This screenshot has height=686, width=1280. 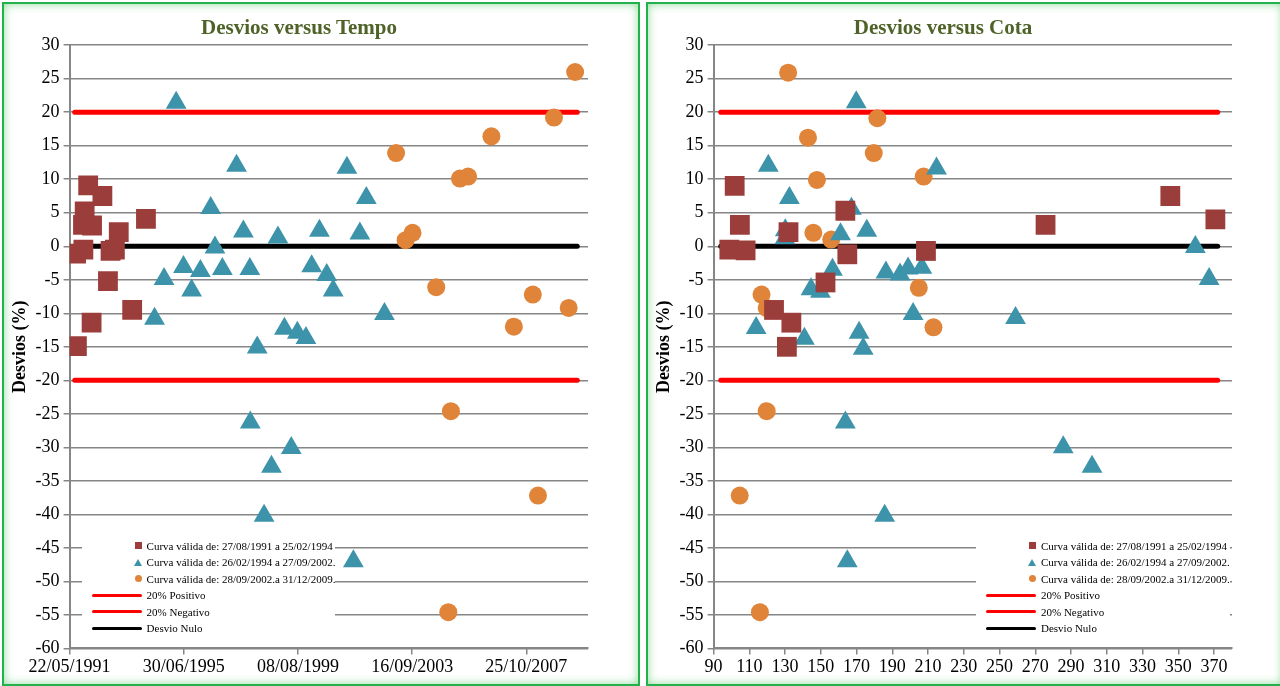 What do you see at coordinates (47, 613) in the screenshot?
I see `y-tick-label: -55` at bounding box center [47, 613].